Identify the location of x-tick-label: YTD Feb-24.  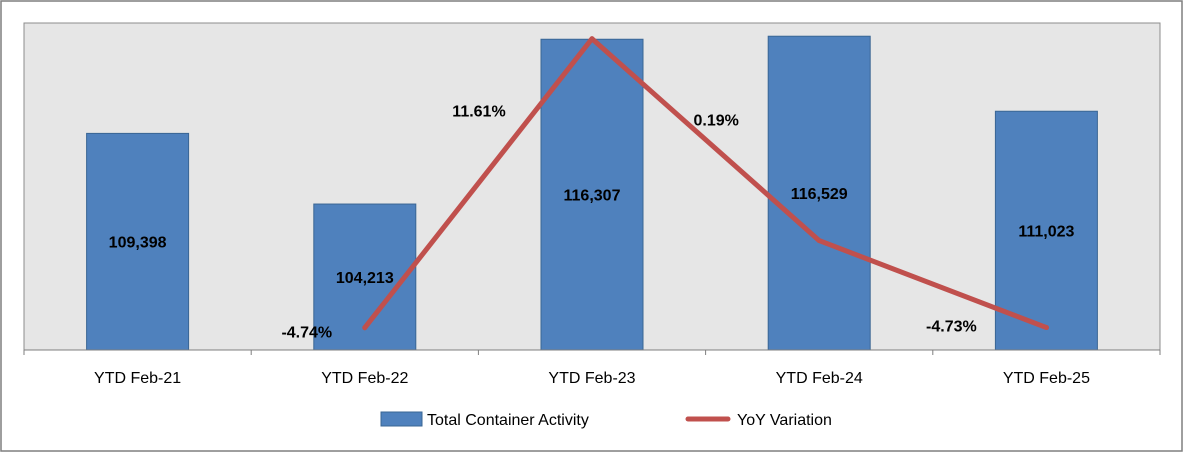
(819, 378).